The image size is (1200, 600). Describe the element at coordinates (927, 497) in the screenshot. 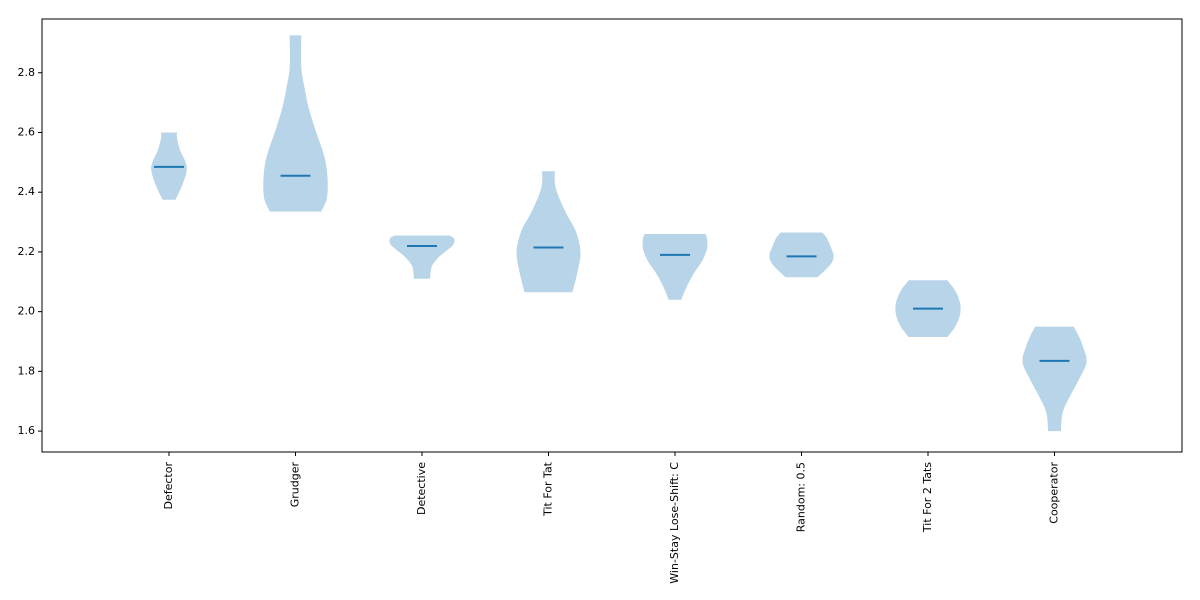

I see `x-tick-label: Tit For 2 Tats` at that location.